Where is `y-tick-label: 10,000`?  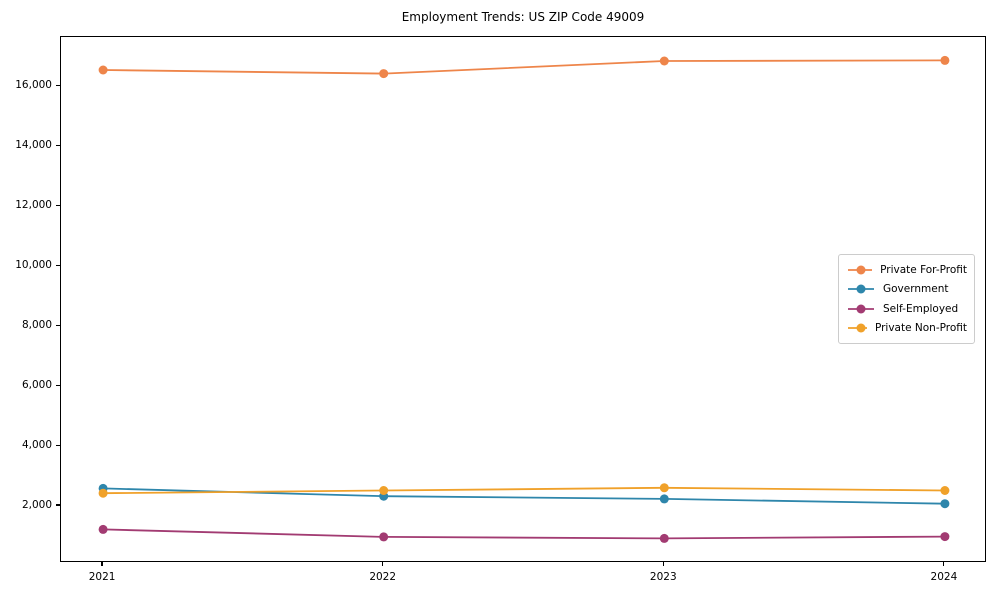
y-tick-label: 10,000 is located at coordinates (33, 265).